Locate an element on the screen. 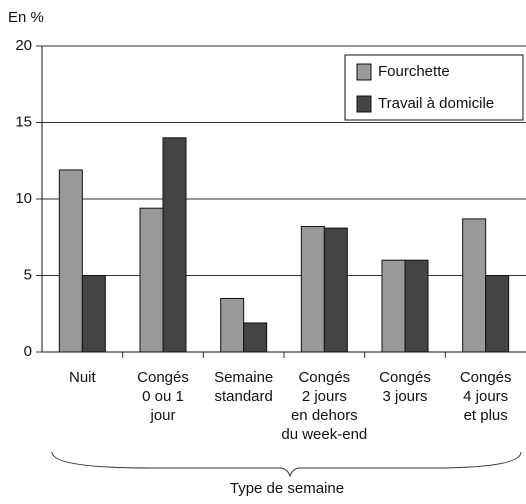  x-tick-label: Nuit is located at coordinates (83, 377).